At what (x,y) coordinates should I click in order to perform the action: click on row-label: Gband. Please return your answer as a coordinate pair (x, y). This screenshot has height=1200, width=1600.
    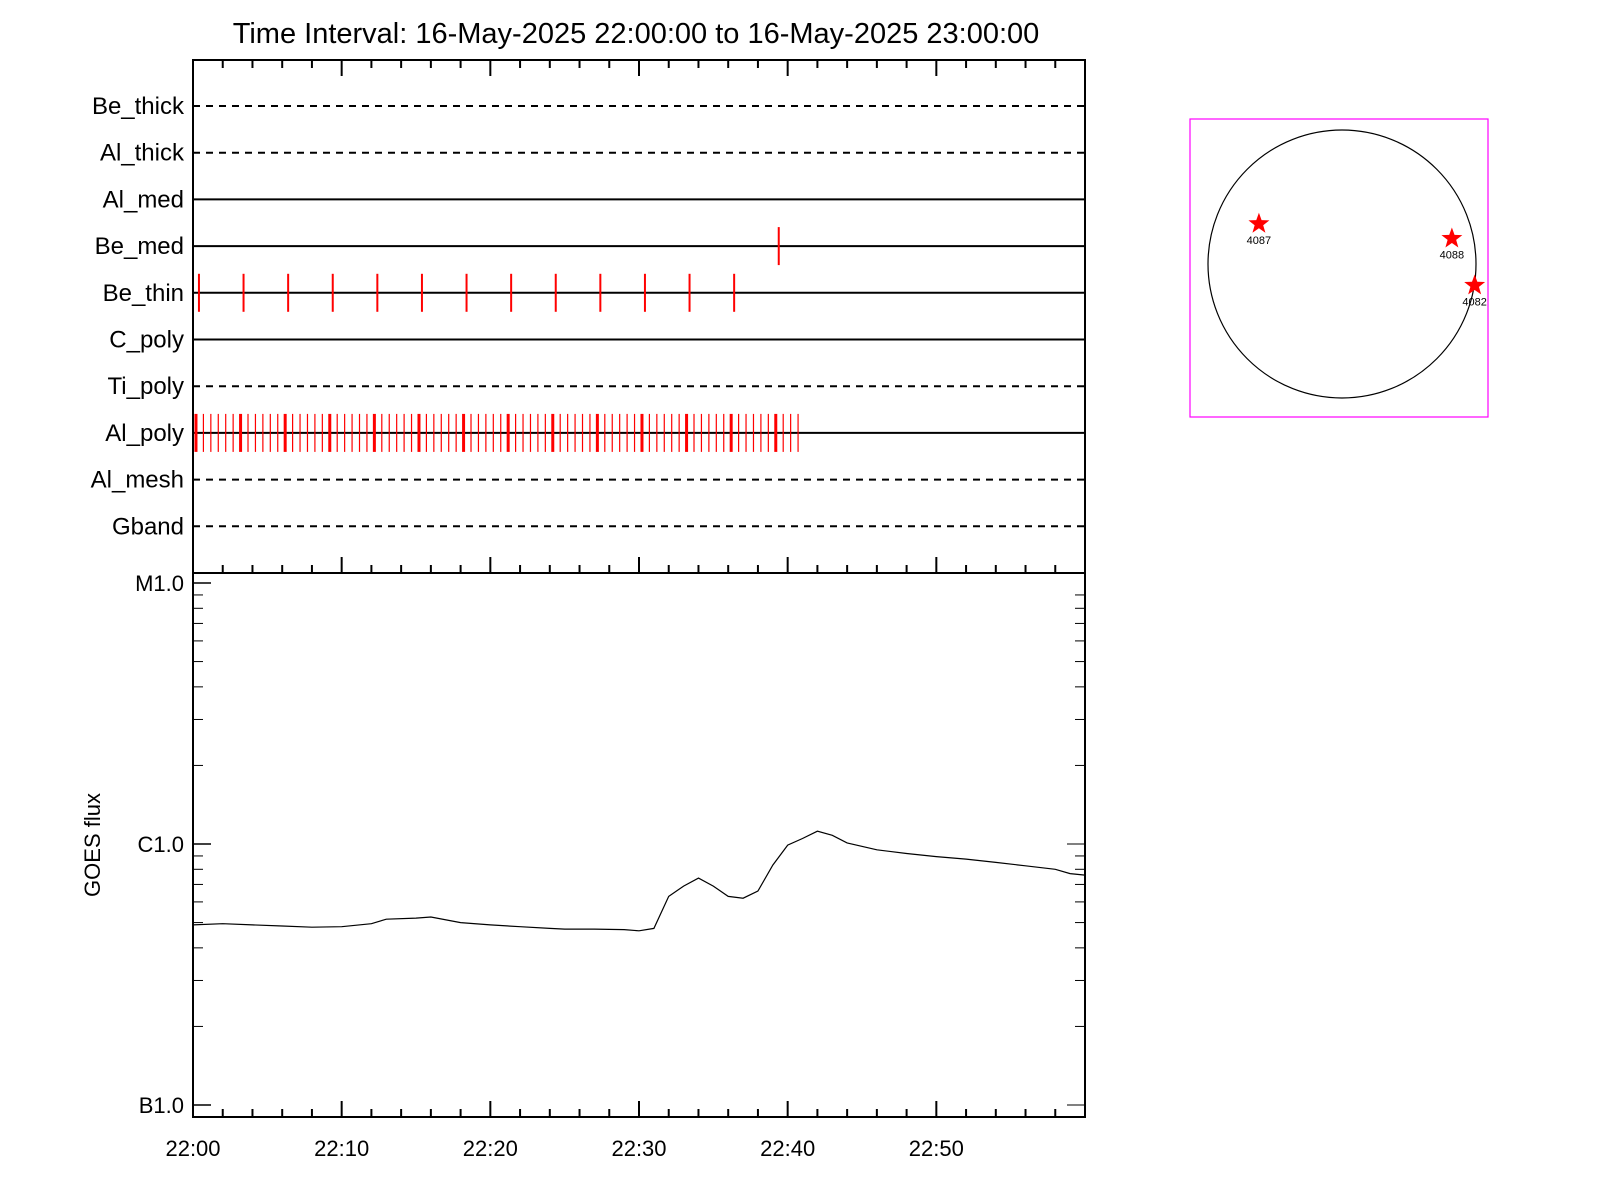
    Looking at the image, I should click on (148, 526).